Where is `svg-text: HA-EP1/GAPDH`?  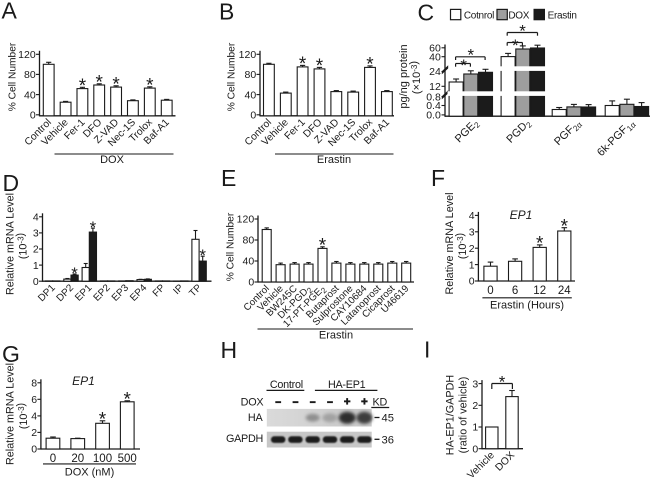 svg-text: HA-EP1/GAPDH is located at coordinates (451, 415).